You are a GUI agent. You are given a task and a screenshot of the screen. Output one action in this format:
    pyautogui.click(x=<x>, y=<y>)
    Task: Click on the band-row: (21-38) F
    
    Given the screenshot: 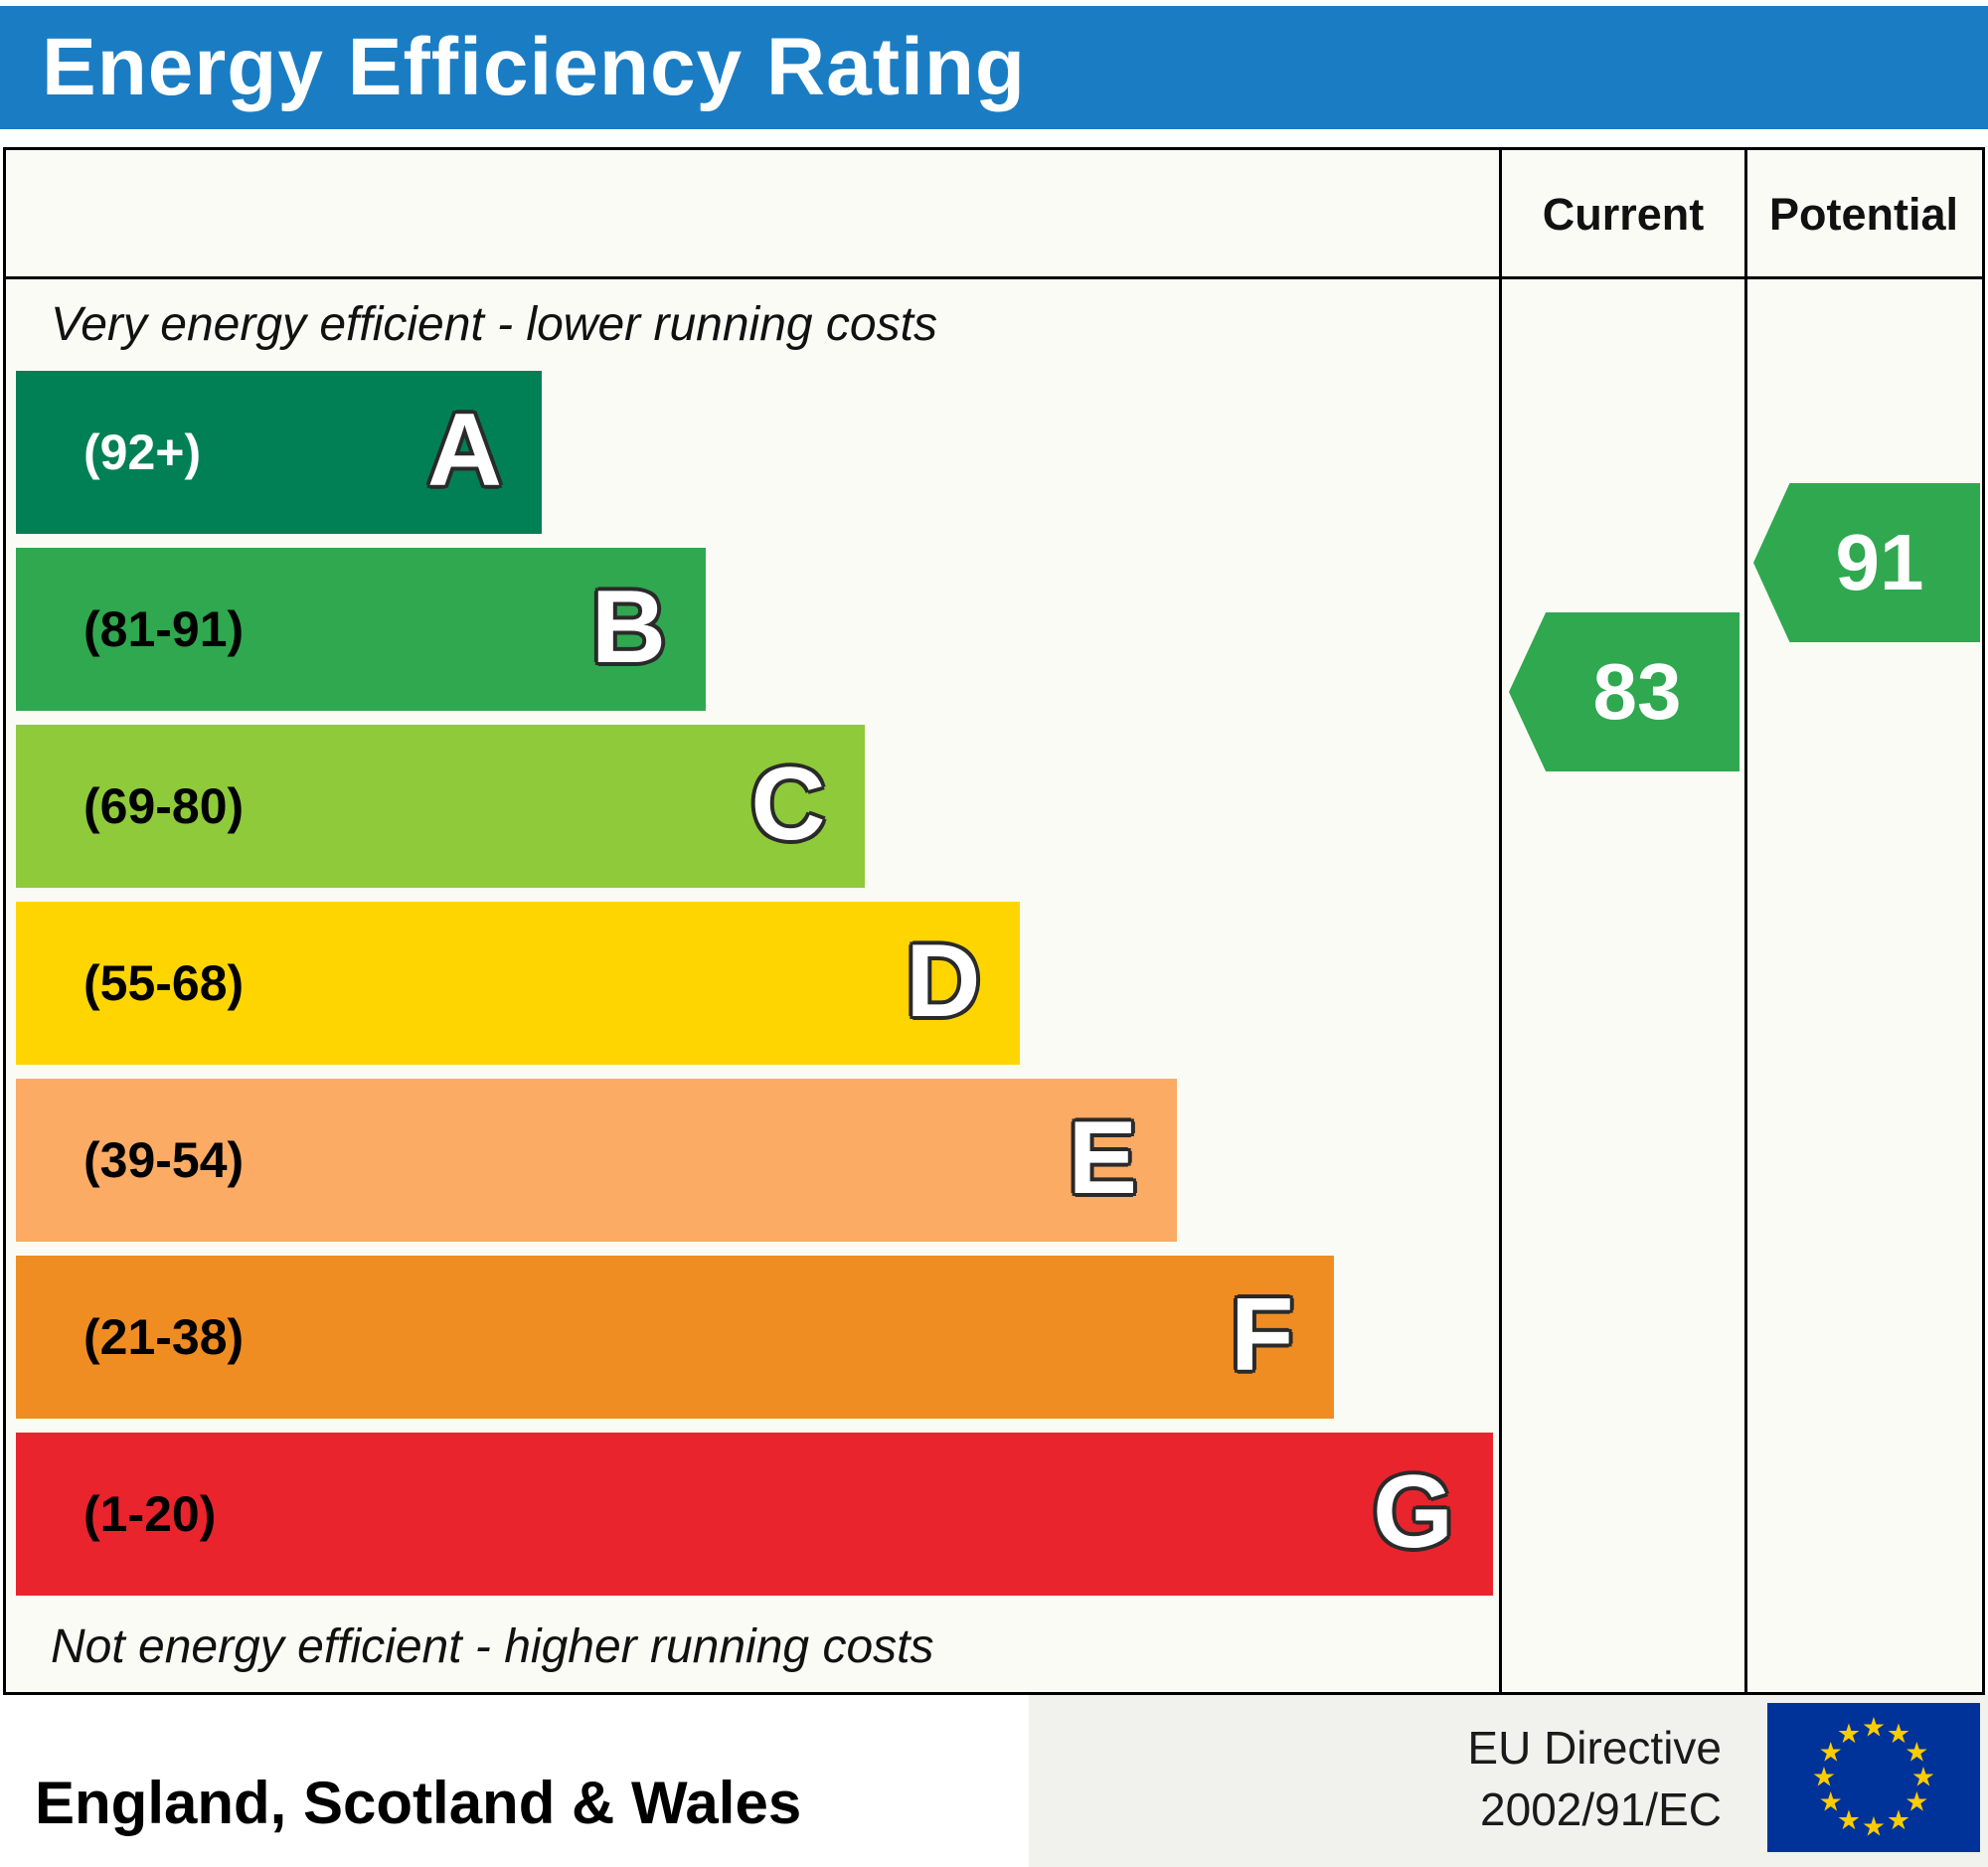 What is the action you would take?
    pyautogui.click(x=754, y=1344)
    